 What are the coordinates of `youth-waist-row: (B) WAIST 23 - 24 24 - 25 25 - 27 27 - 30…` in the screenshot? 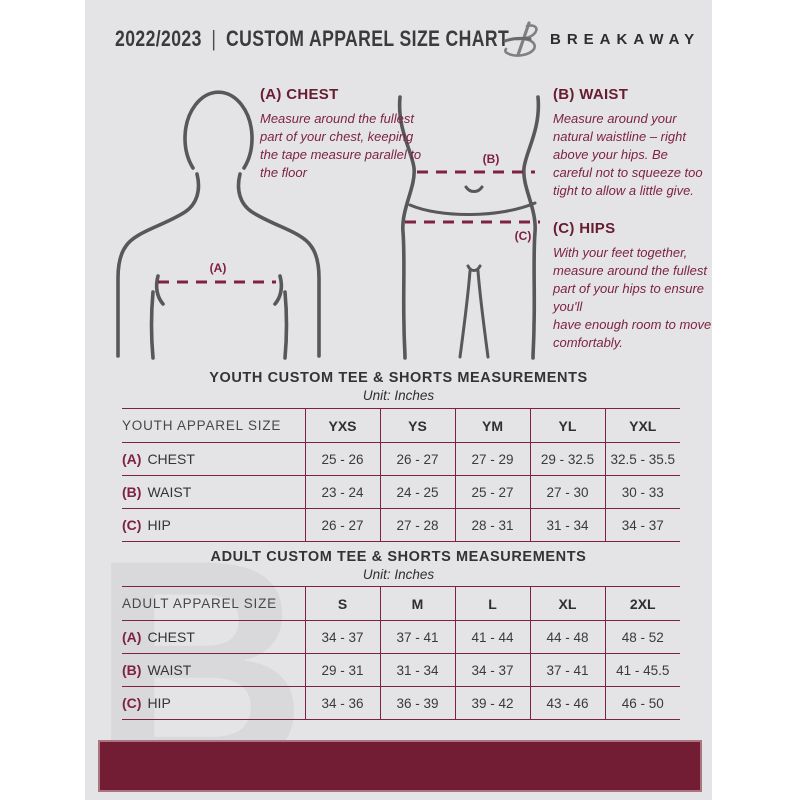 It's located at (401, 492).